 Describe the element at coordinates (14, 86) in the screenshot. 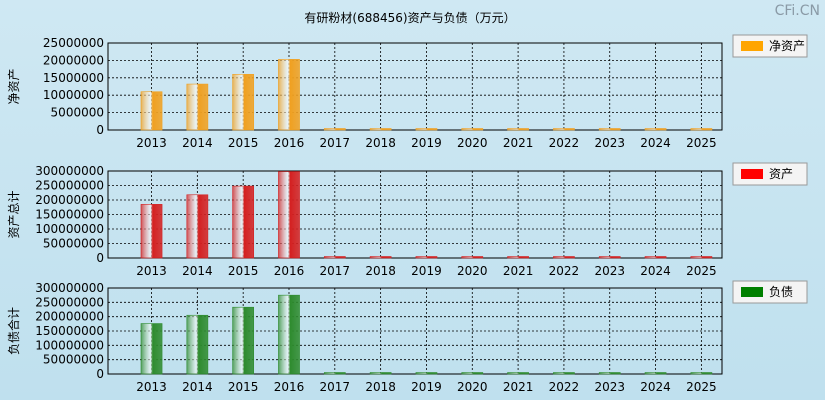

I see `y-axis-label: 净资产` at that location.